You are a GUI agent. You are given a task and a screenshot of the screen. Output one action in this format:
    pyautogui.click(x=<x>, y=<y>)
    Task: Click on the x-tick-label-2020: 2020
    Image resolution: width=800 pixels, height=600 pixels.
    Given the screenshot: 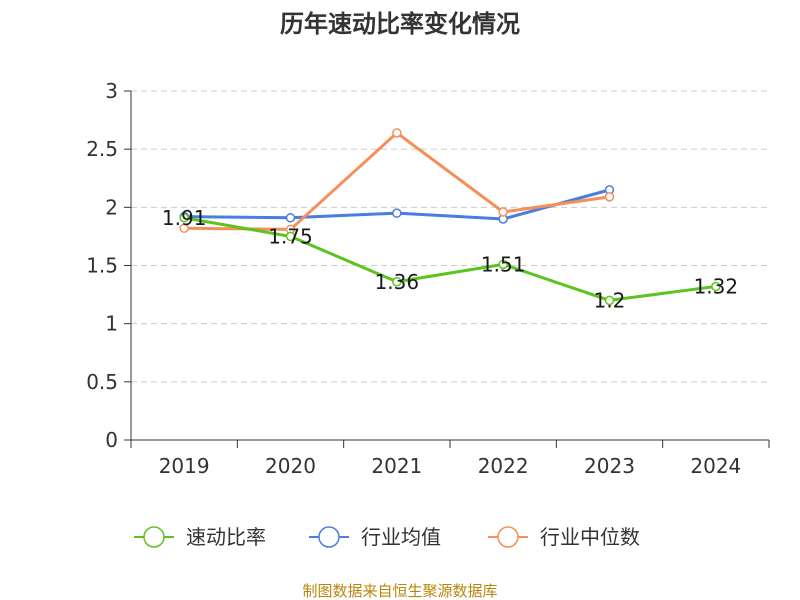 What is the action you would take?
    pyautogui.click(x=290, y=466)
    